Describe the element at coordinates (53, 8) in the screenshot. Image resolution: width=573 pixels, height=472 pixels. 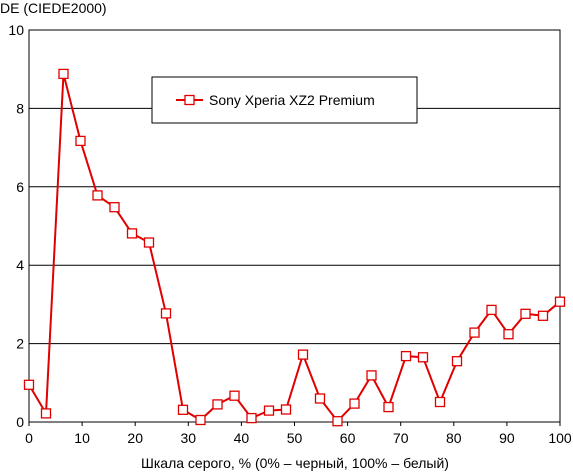
I see `y-axis-title: DE (CIEDE2000)` at that location.